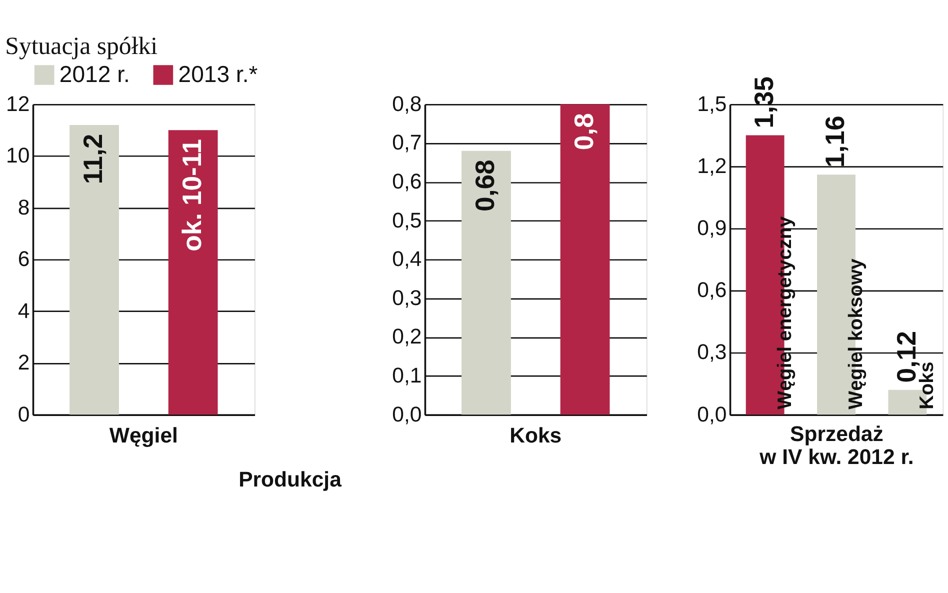 This screenshot has height=593, width=948. Describe the element at coordinates (407, 220) in the screenshot. I see `y-tick-label: 0,5` at that location.